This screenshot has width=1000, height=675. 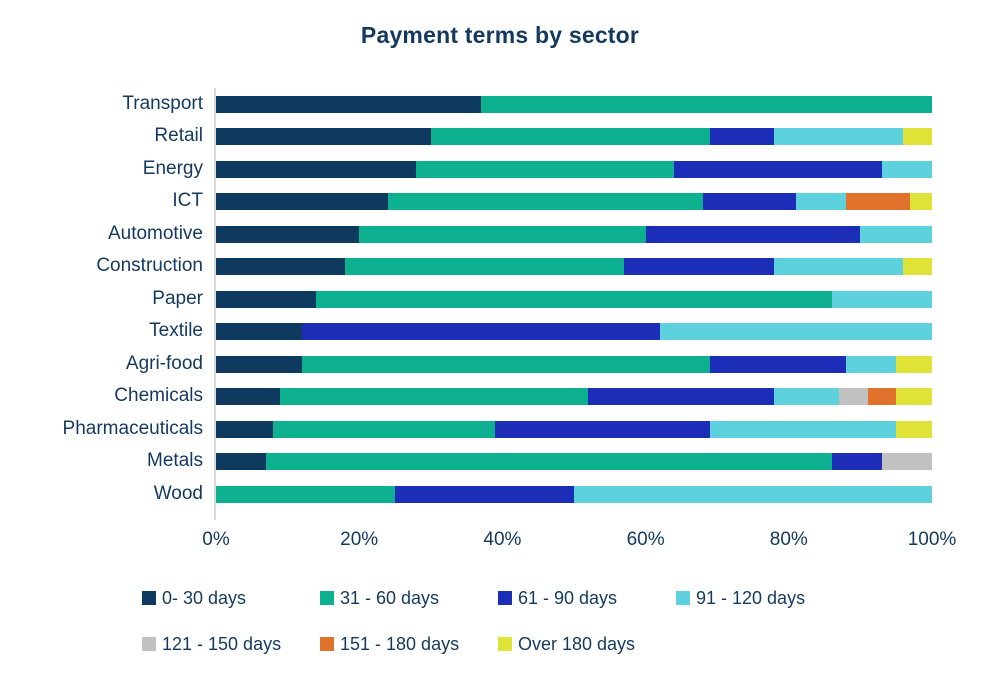 I want to click on category-label: Chemicals, so click(x=158, y=395).